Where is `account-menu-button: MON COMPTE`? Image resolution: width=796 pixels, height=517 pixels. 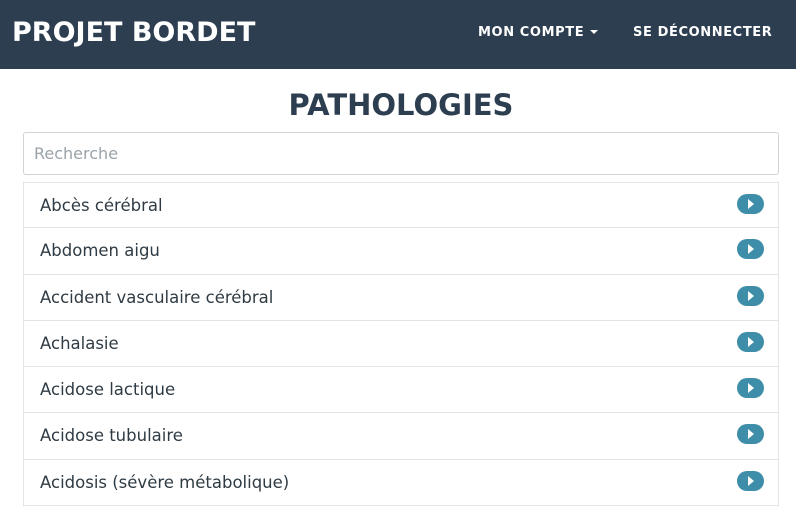
account-menu-button: MON COMPTE is located at coordinates (538, 33).